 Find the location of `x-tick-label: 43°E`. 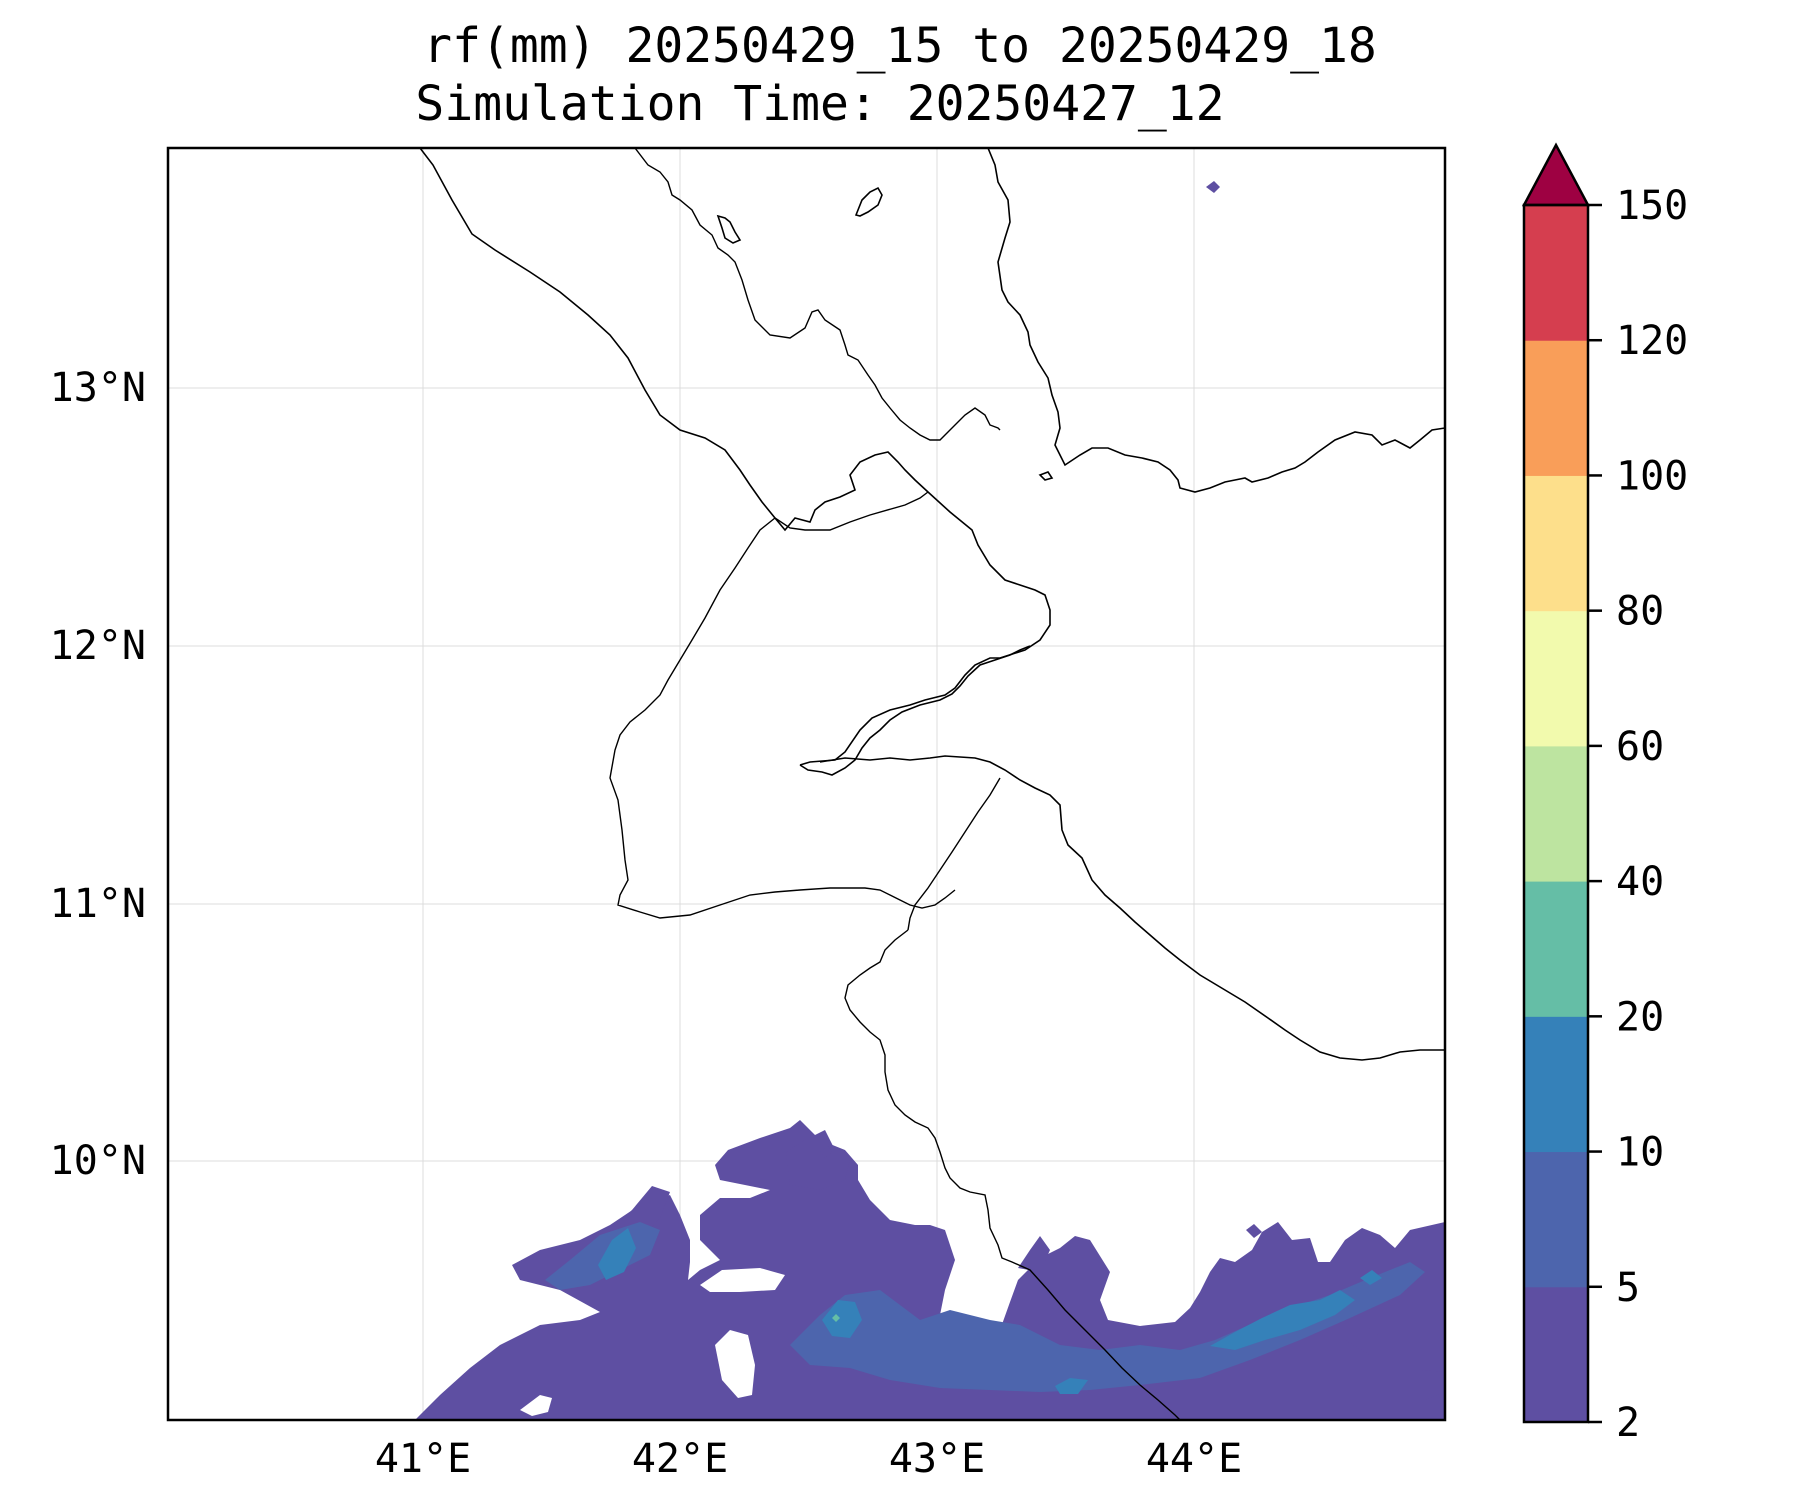

x-tick-label: 43°E is located at coordinates (937, 1459).